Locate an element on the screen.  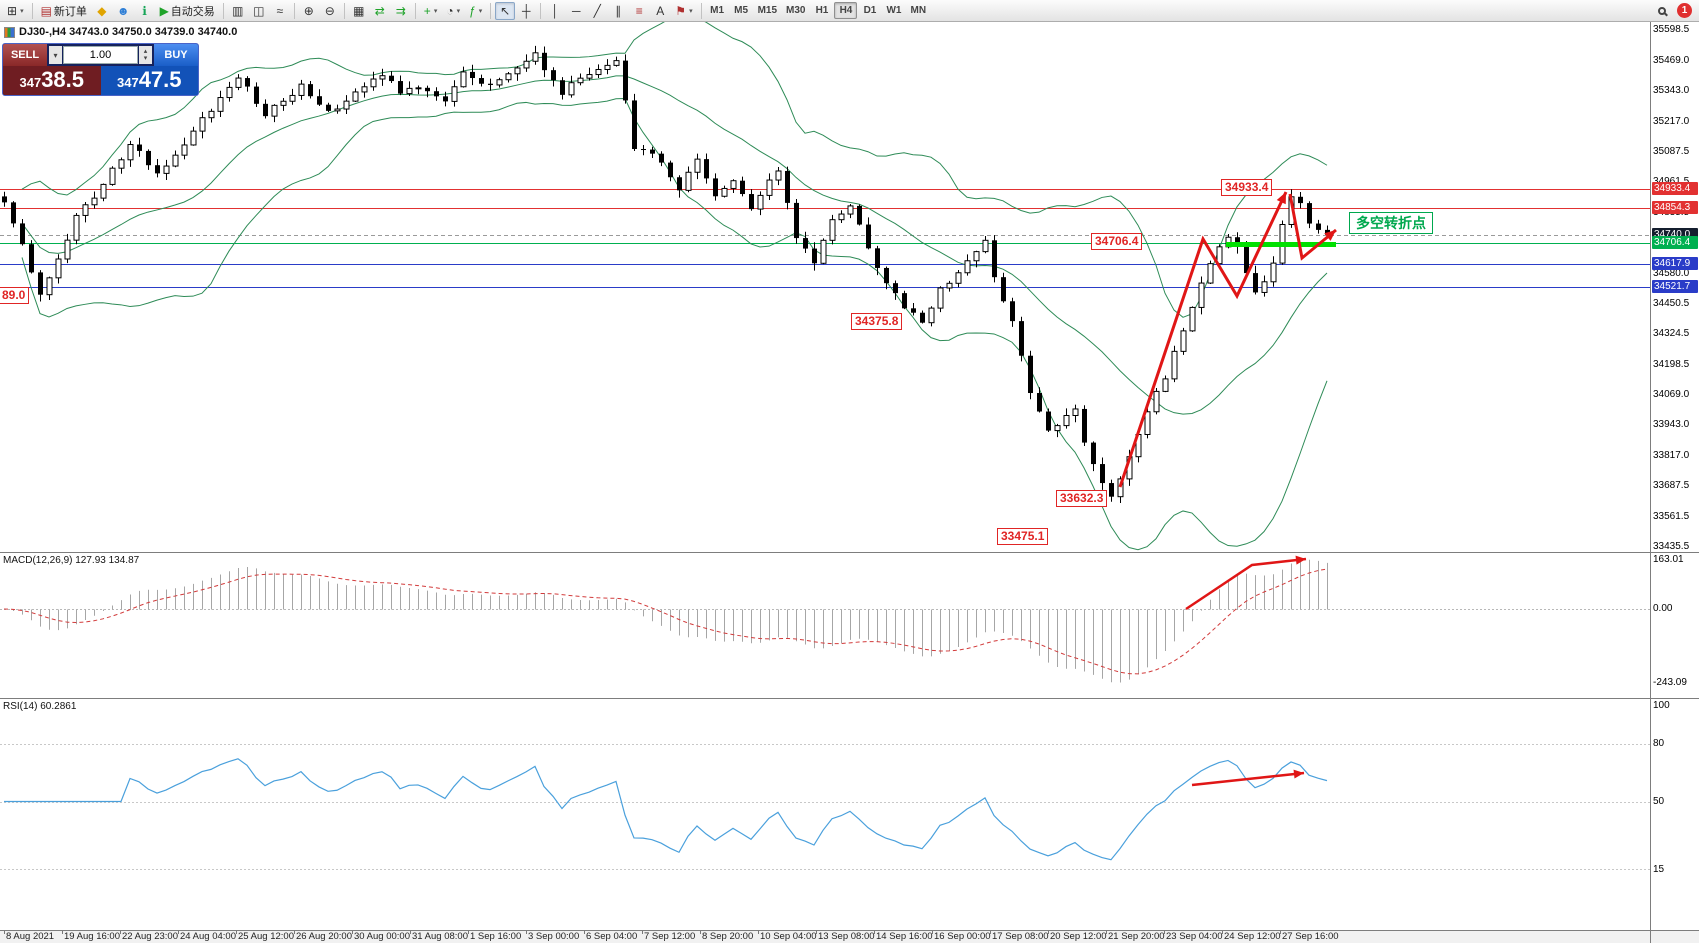
bar-chart-button: ▥ is located at coordinates (238, 11).